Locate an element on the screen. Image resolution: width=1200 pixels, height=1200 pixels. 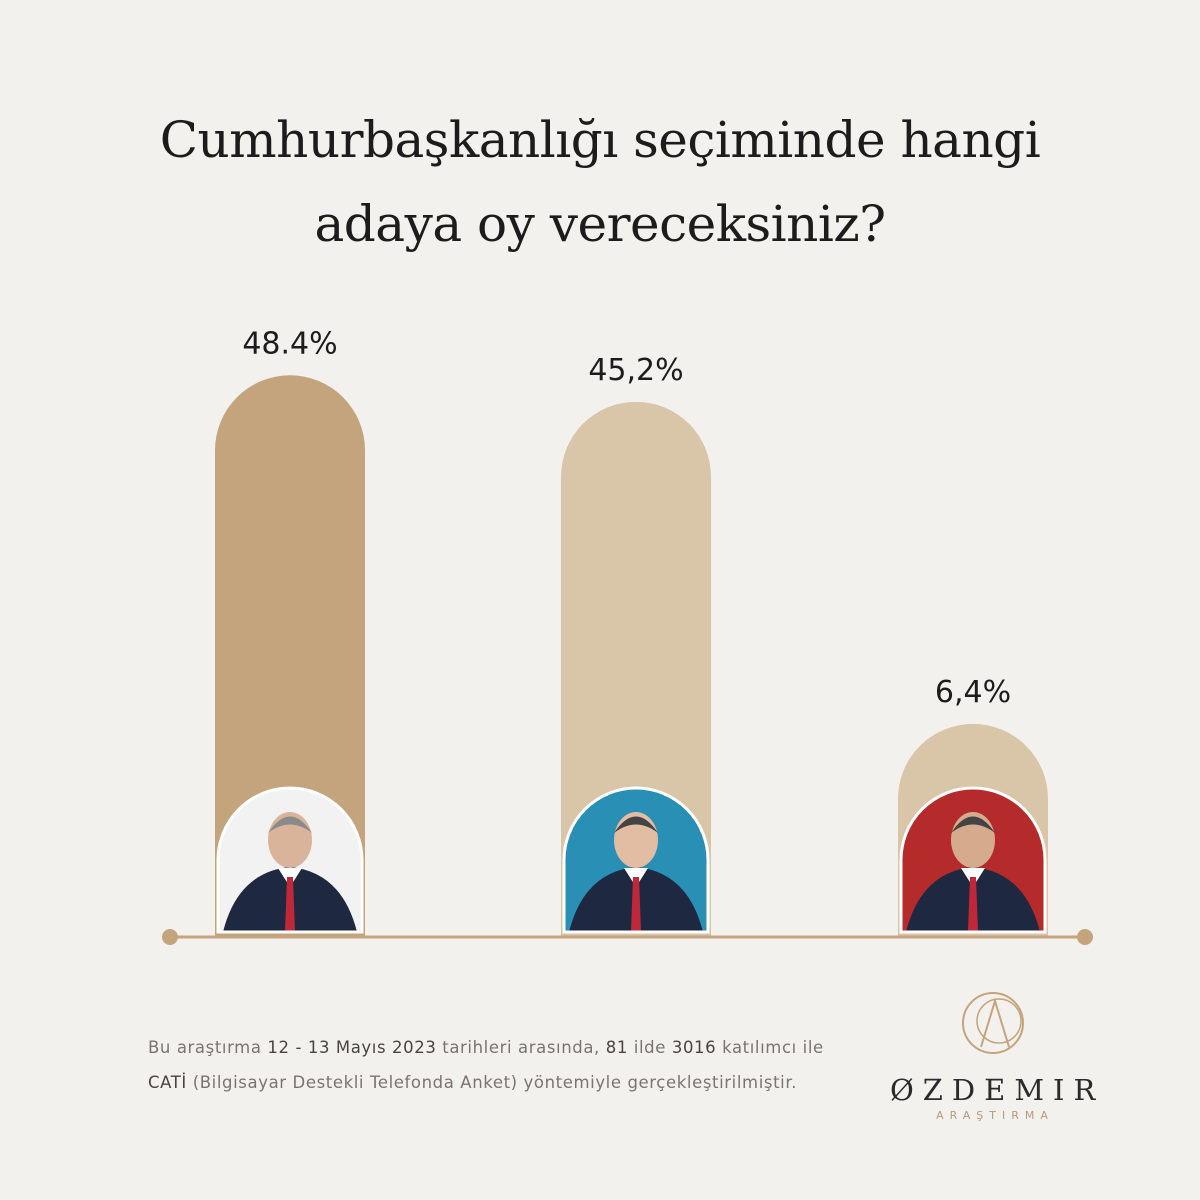
data-label: 6,4% is located at coordinates (973, 692).